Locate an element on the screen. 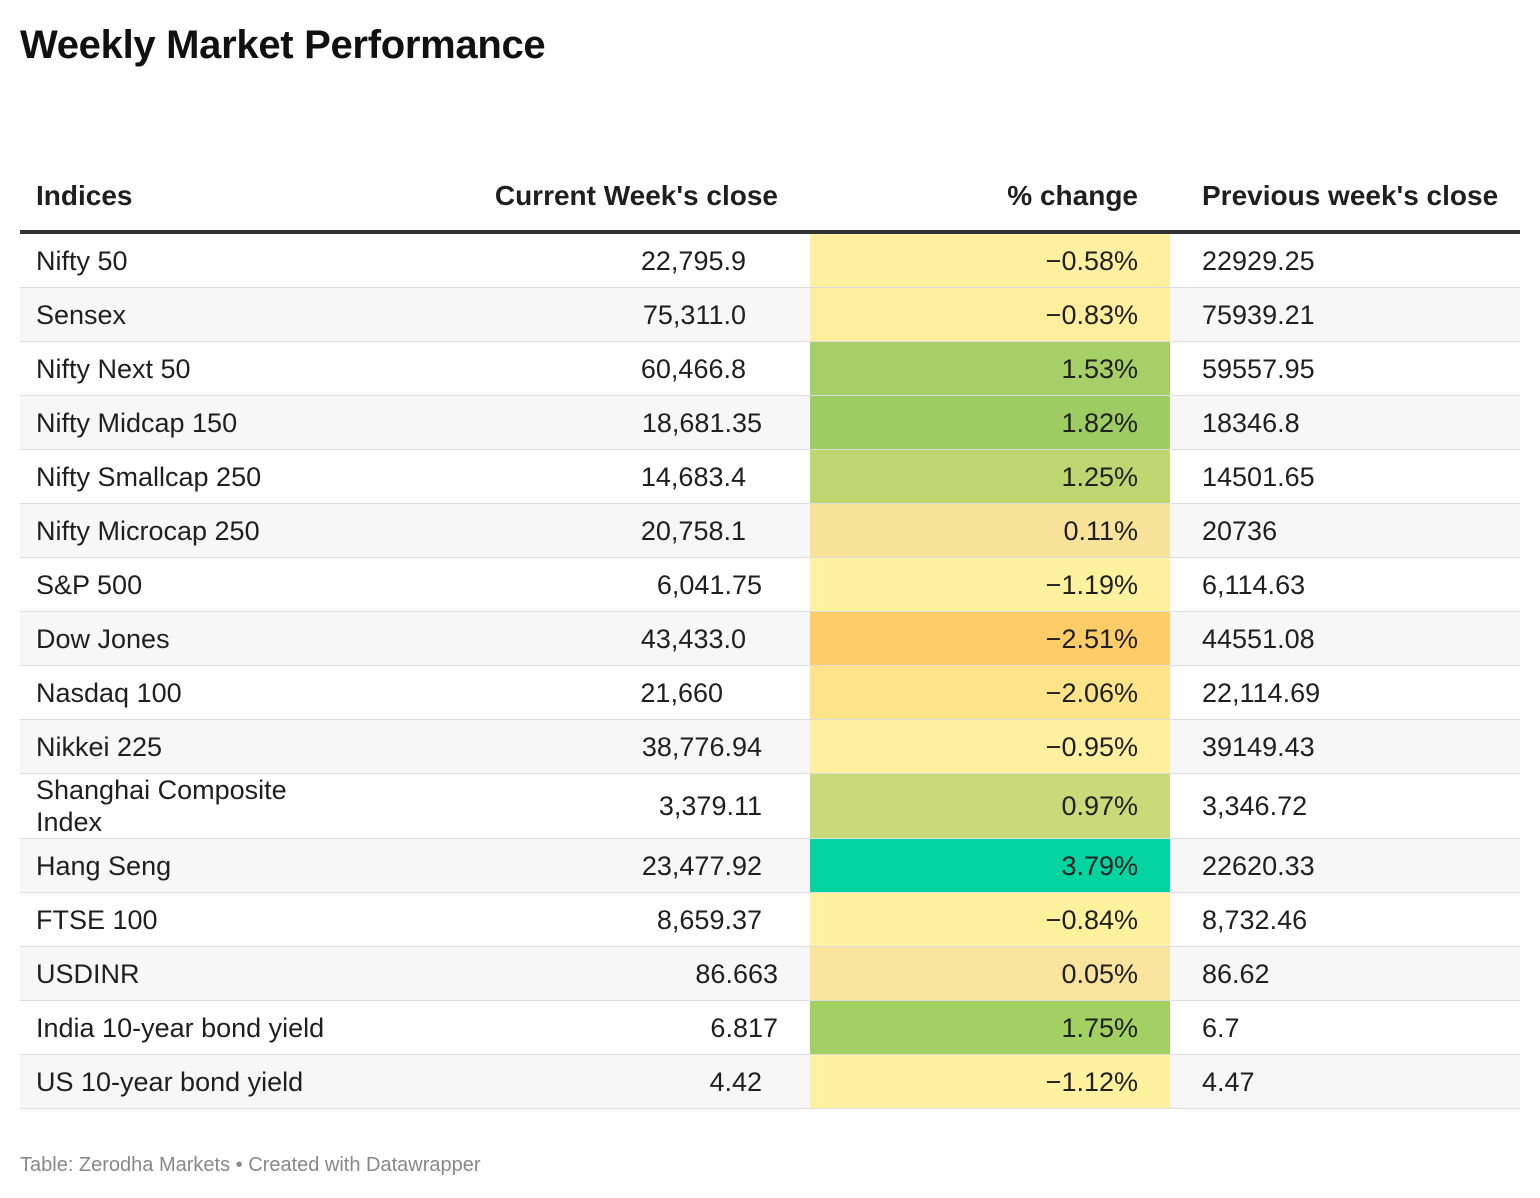  cell-current-close: 6.817 is located at coordinates (580, 1027).